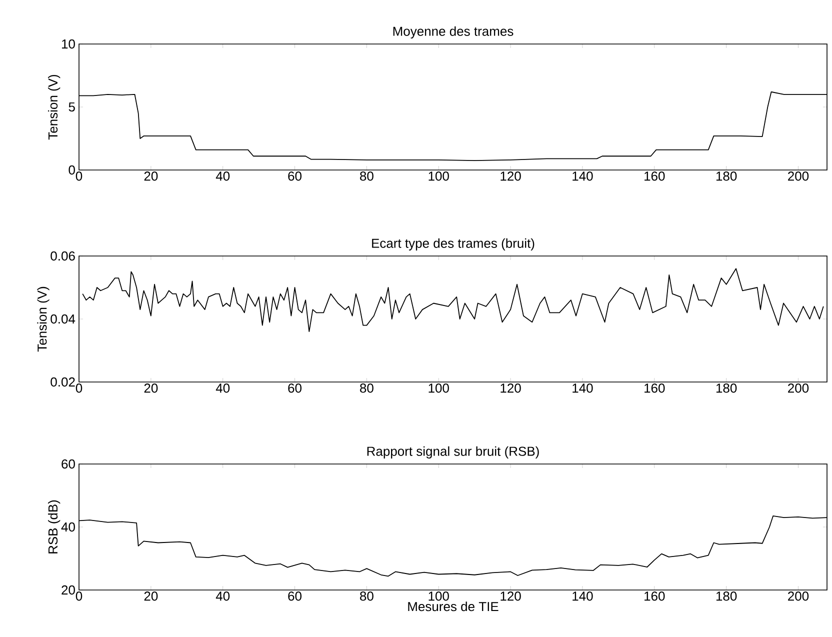 This screenshot has width=832, height=637. What do you see at coordinates (63, 319) in the screenshot?
I see `y-tick-label: 0.04` at bounding box center [63, 319].